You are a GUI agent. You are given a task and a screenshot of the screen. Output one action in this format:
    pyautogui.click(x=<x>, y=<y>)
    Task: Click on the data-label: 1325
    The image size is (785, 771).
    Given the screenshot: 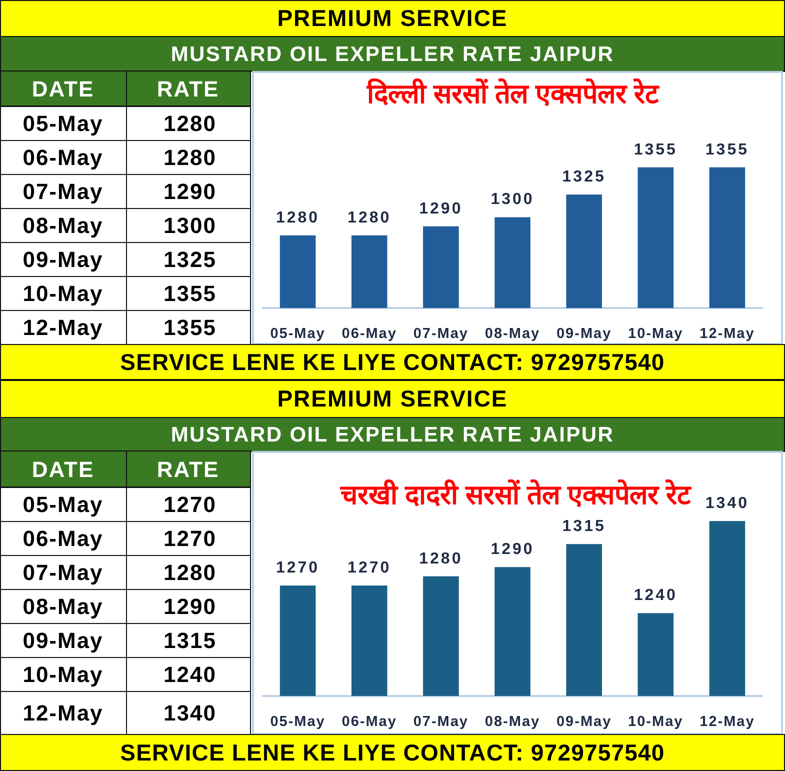 What is the action you would take?
    pyautogui.click(x=584, y=177)
    